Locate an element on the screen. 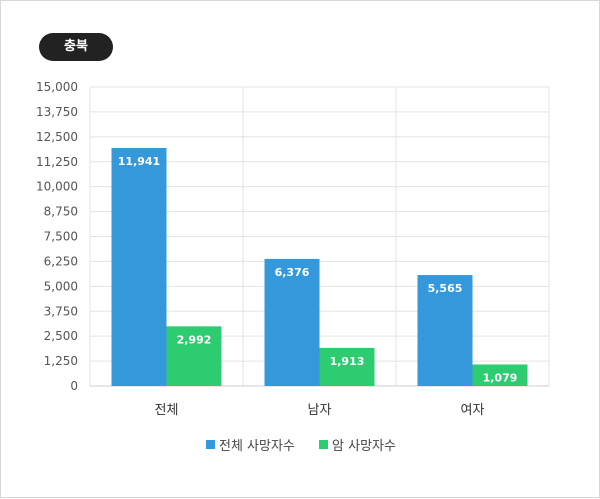 This screenshot has width=600, height=499. y-tick-label: 8,750 is located at coordinates (61, 212).